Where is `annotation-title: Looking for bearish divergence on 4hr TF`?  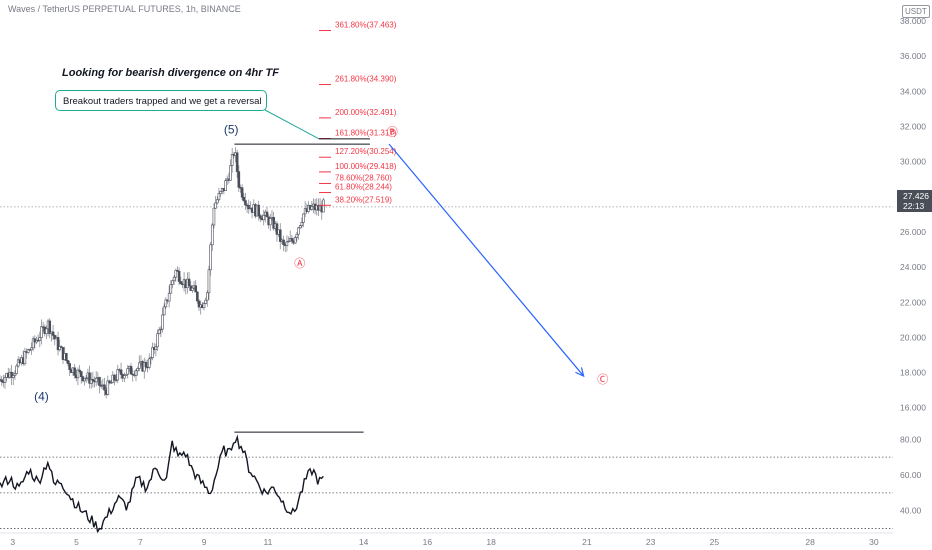
annotation-title: Looking for bearish divergence on 4hr TF is located at coordinates (170, 73).